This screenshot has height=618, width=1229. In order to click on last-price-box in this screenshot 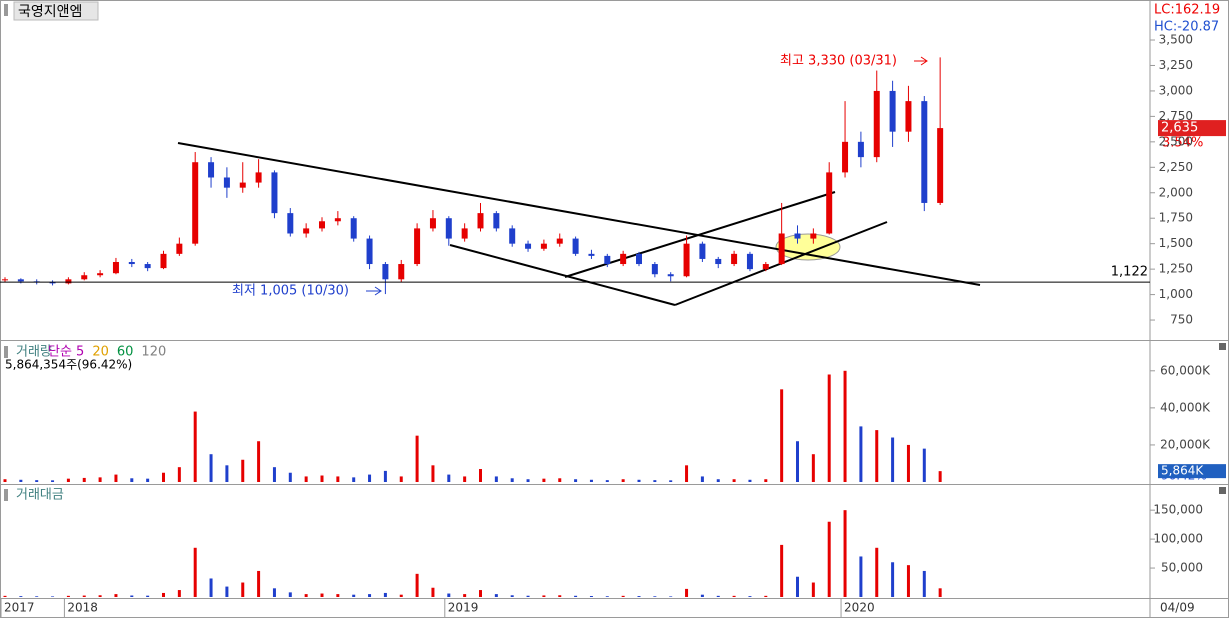, I will do `click(1192, 128)`.